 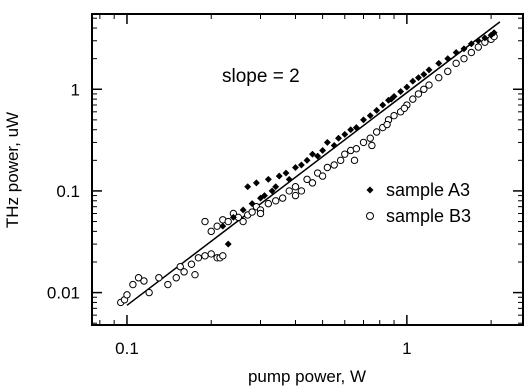 I want to click on y-axis-label: THz power, uW, so click(x=12, y=170).